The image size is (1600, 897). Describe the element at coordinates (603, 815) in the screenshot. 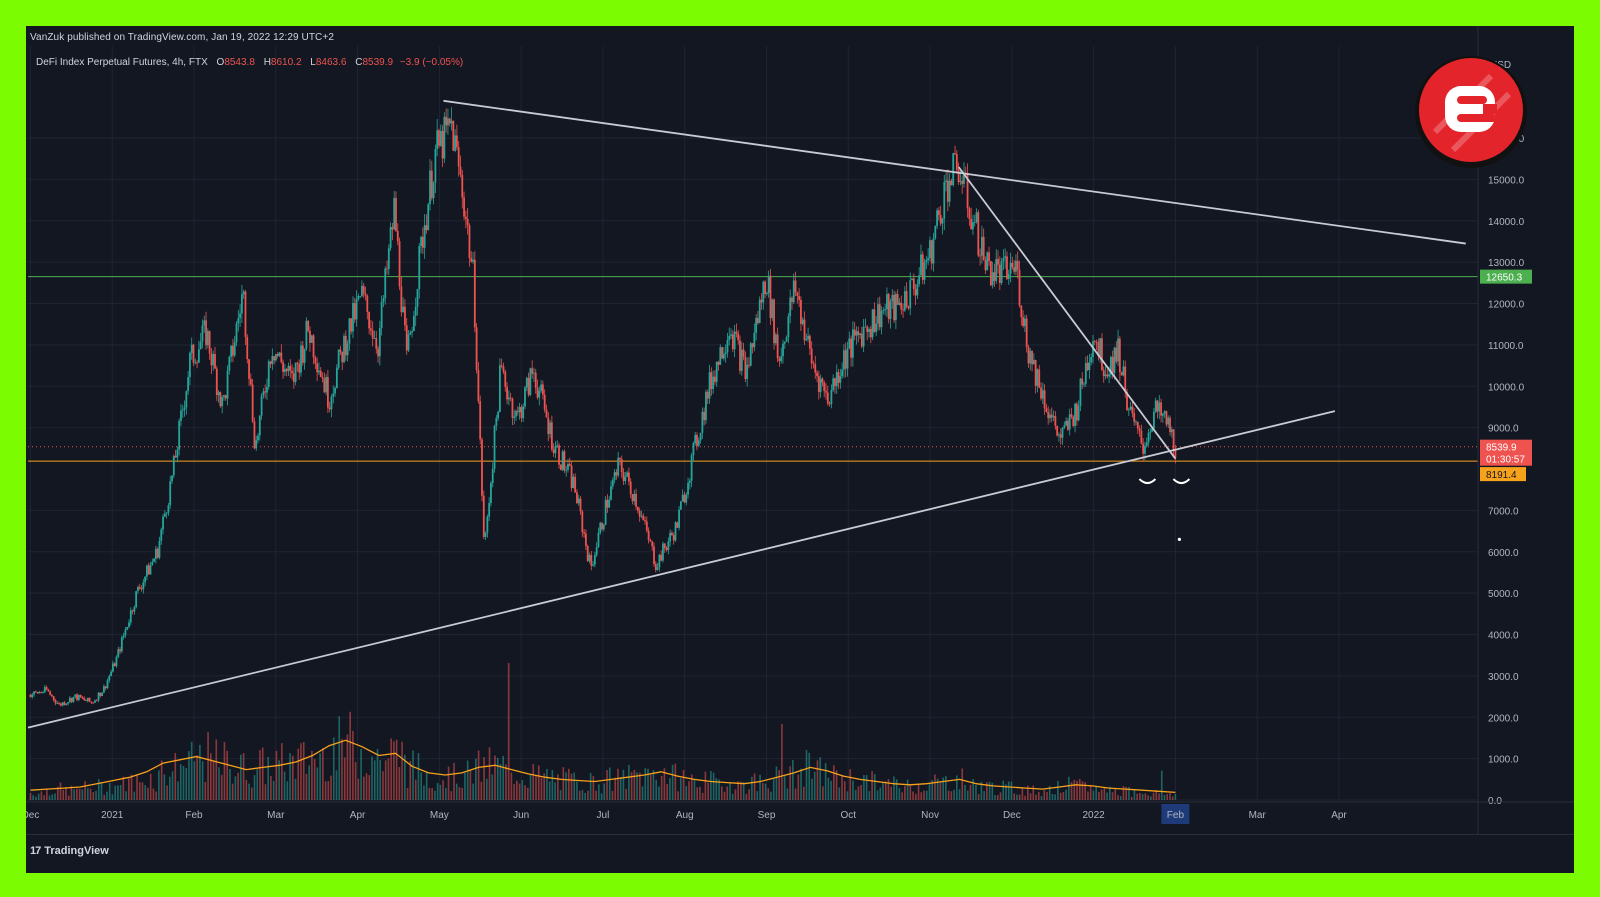

I see `x-tick-label: Jul` at that location.